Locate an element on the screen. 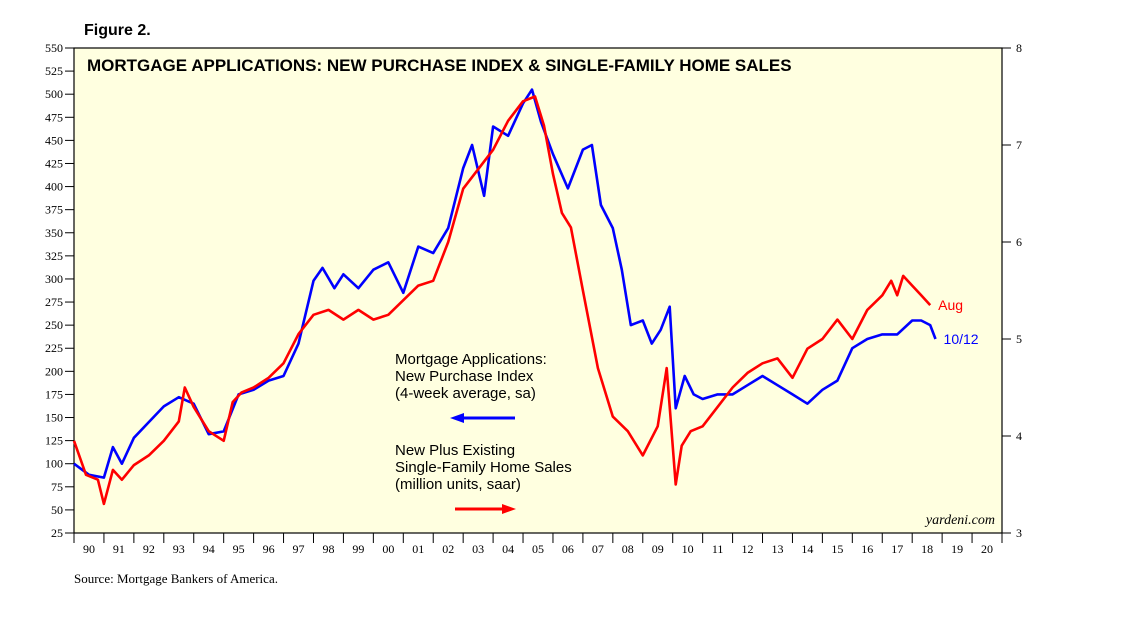  annotation-line: Mortgage Applications: is located at coordinates (471, 359).